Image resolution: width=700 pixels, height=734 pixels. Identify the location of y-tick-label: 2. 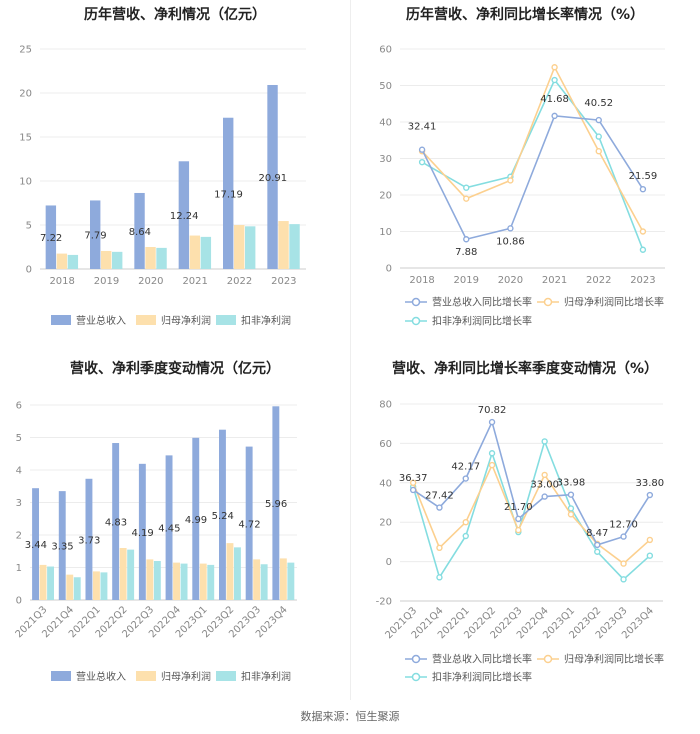
(19, 536).